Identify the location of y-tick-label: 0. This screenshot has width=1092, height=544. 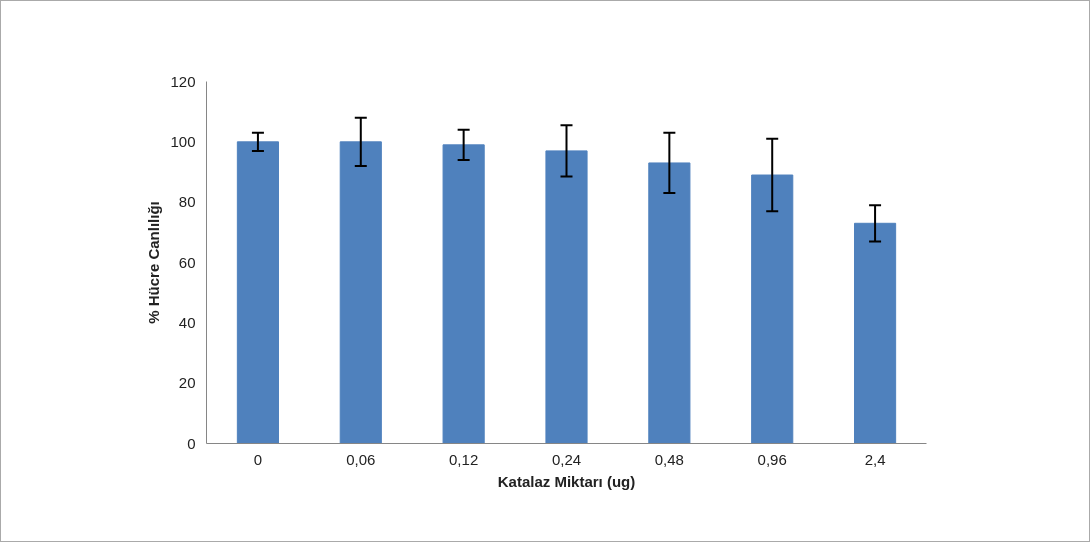
(191, 443).